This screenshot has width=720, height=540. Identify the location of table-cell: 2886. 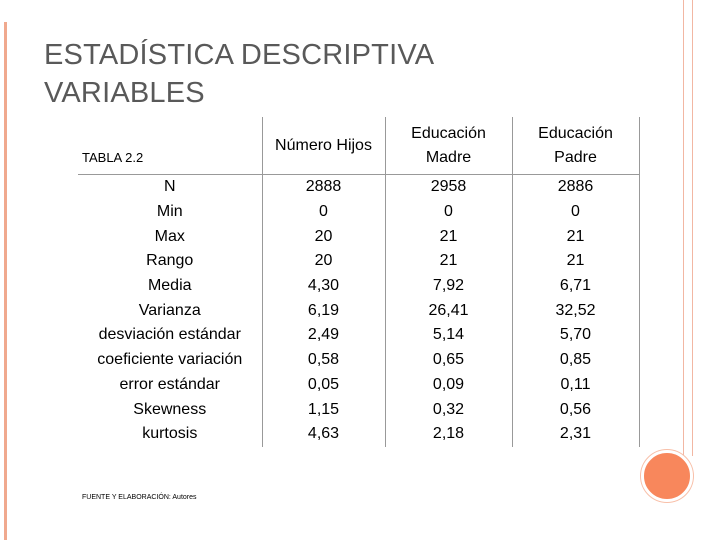
(576, 186).